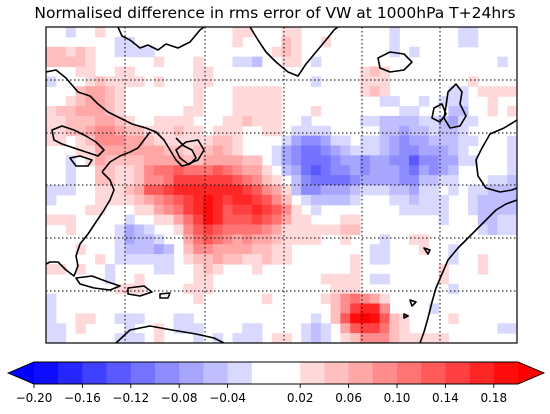 Image resolution: width=550 pixels, height=414 pixels. What do you see at coordinates (190, 152) in the screenshot?
I see `coastline-newfoundland` at bounding box center [190, 152].